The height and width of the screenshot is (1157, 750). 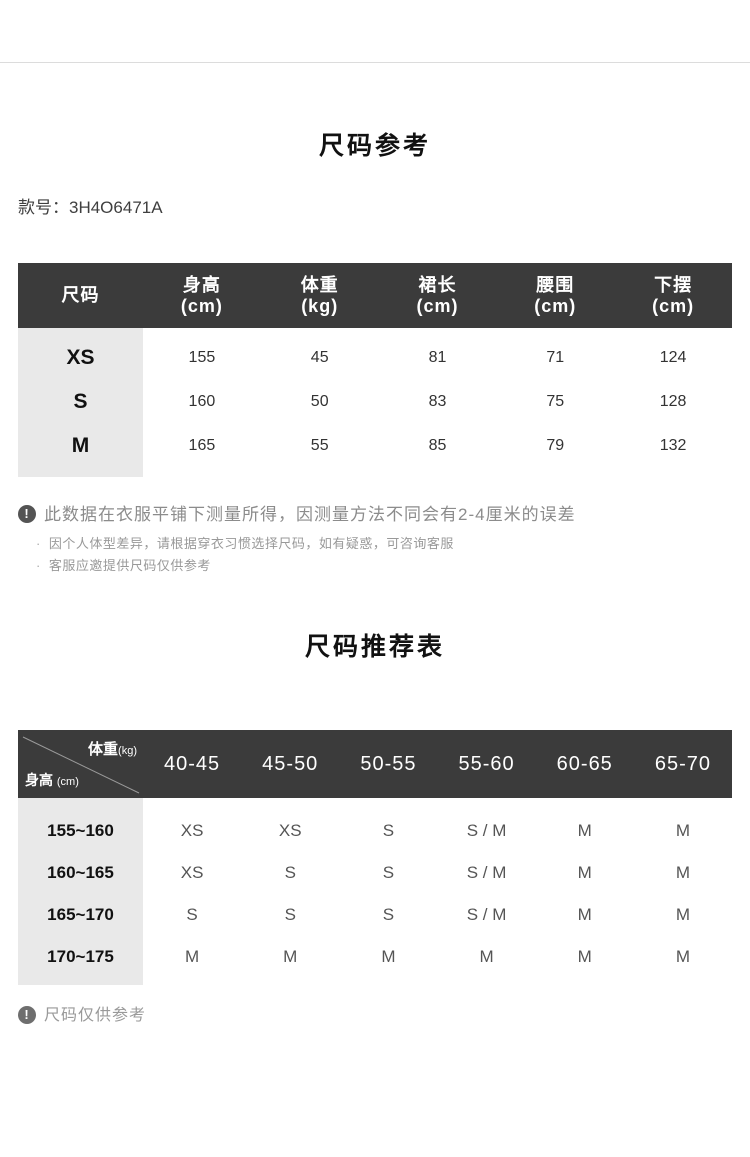 I want to click on table-row: M 165 55 85 79 132, so click(x=375, y=446).